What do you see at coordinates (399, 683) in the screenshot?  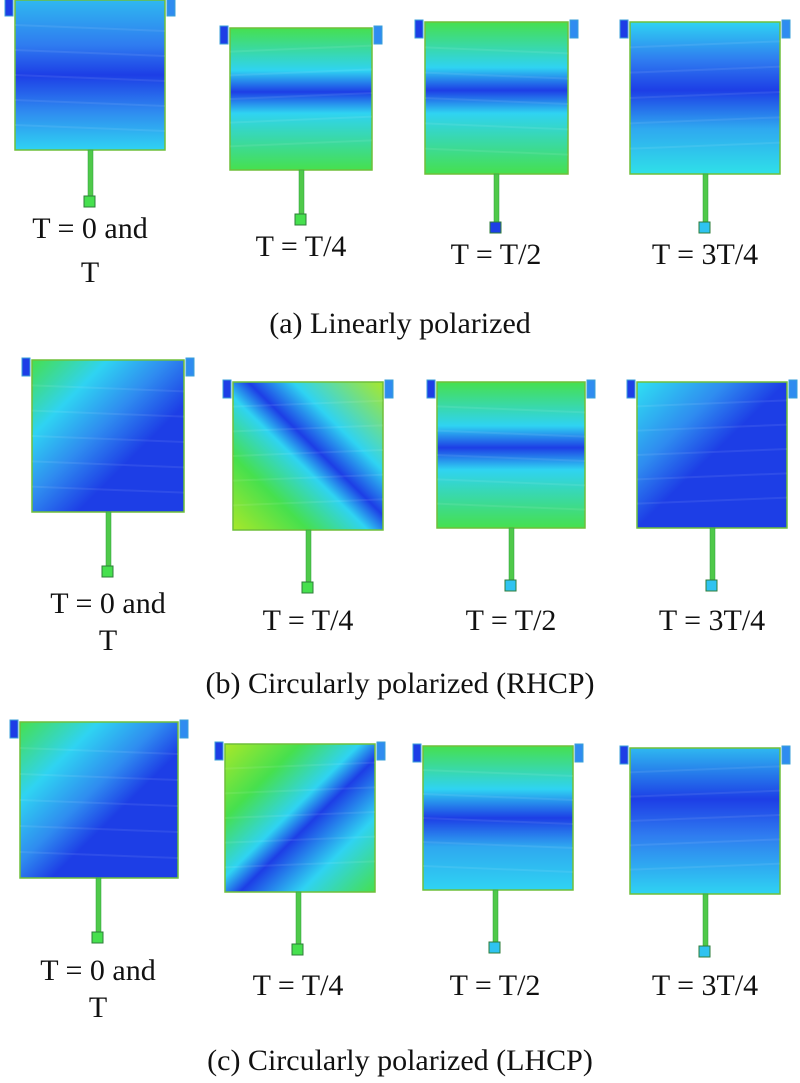 I see `subfigure-caption: (b) Circularly polarized (RHCP)` at bounding box center [399, 683].